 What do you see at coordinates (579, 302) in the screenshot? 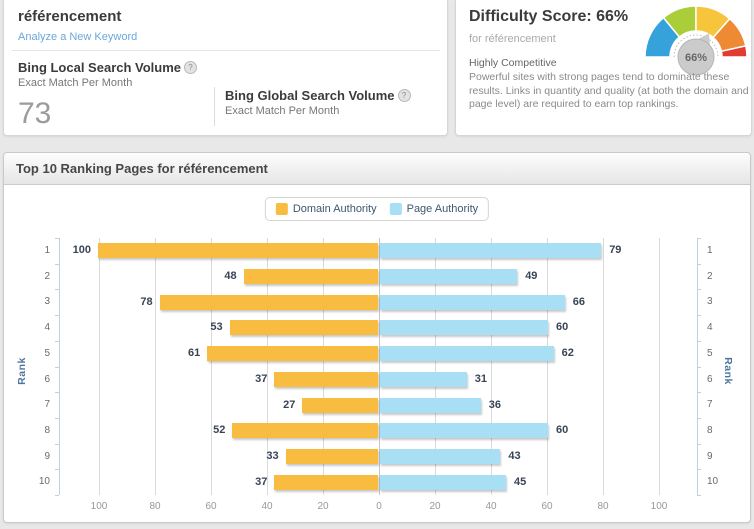
I see `value-label-page-authority-rank-3: 66` at bounding box center [579, 302].